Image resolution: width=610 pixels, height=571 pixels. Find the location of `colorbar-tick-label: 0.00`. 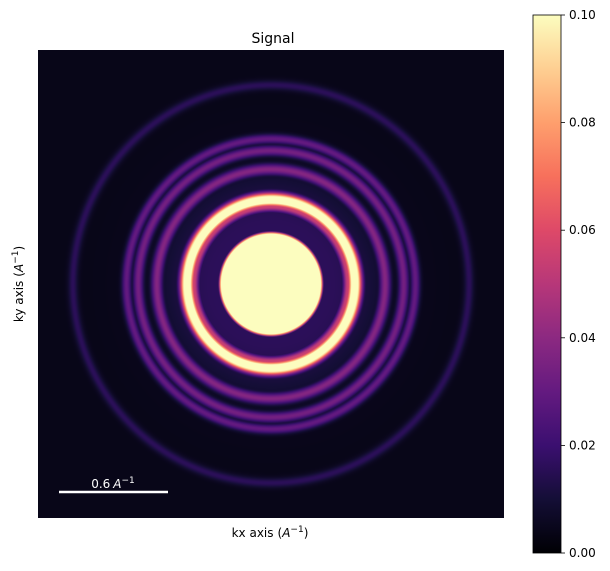

colorbar-tick-label: 0.00 is located at coordinates (582, 553).